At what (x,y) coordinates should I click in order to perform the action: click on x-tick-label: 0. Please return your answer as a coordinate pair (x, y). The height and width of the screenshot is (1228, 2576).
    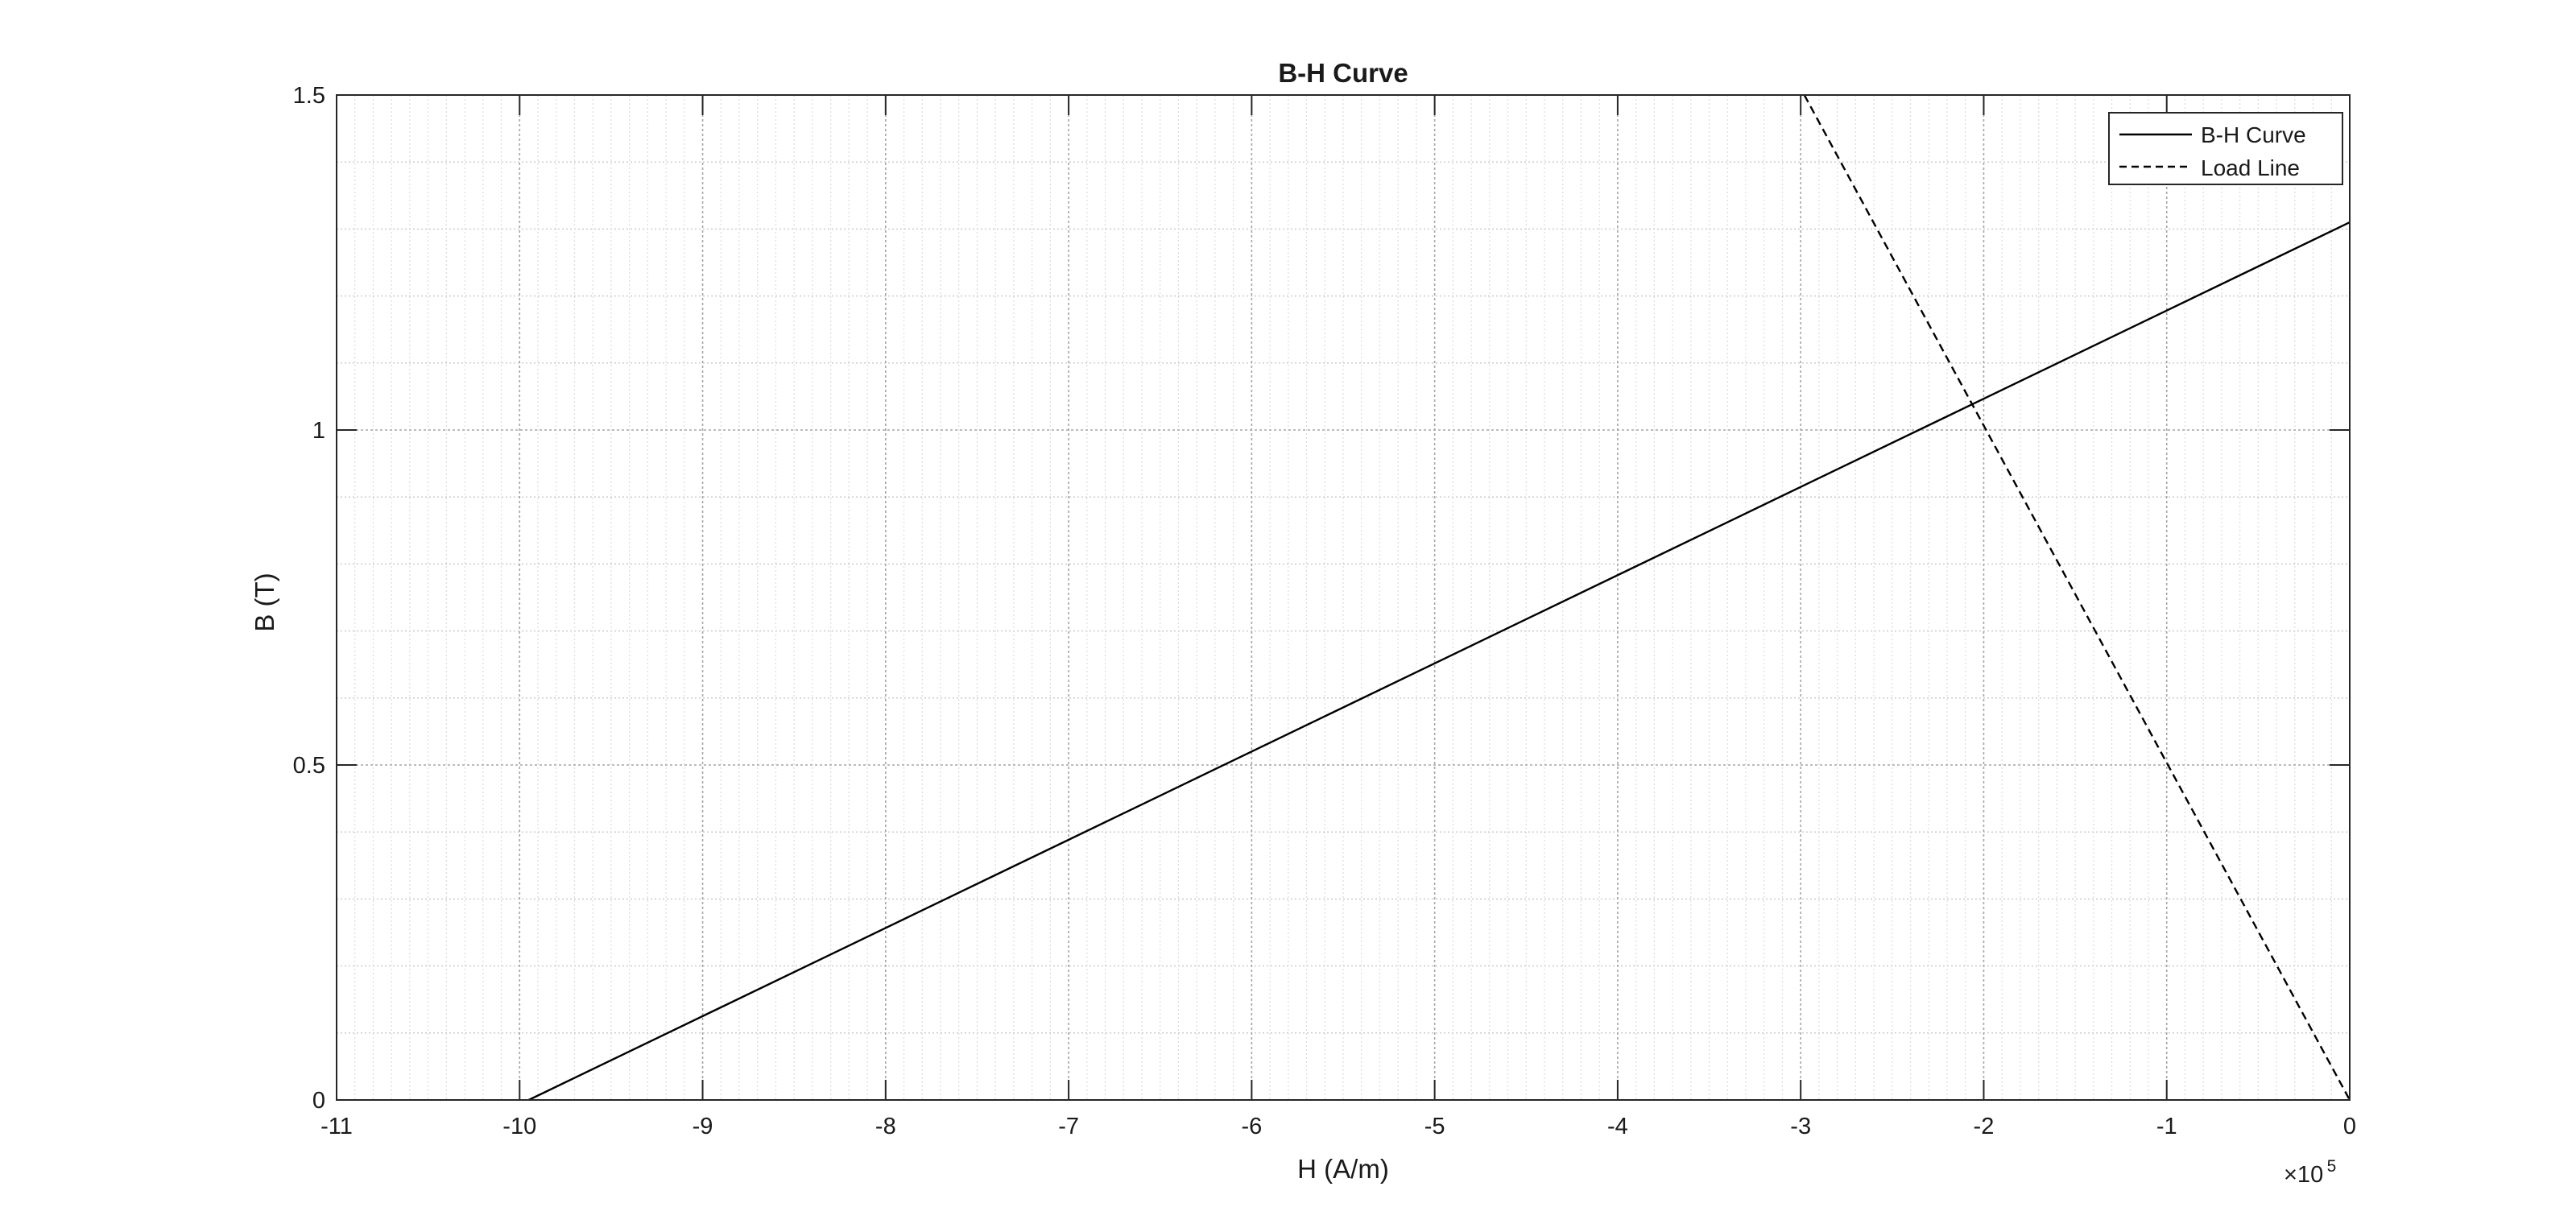
    Looking at the image, I should click on (2350, 1126).